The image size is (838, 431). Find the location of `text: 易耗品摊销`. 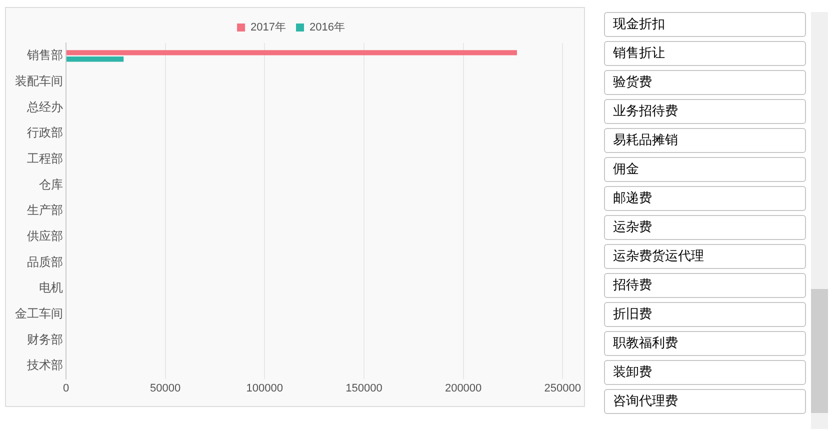

text: 易耗品摊销 is located at coordinates (705, 140).